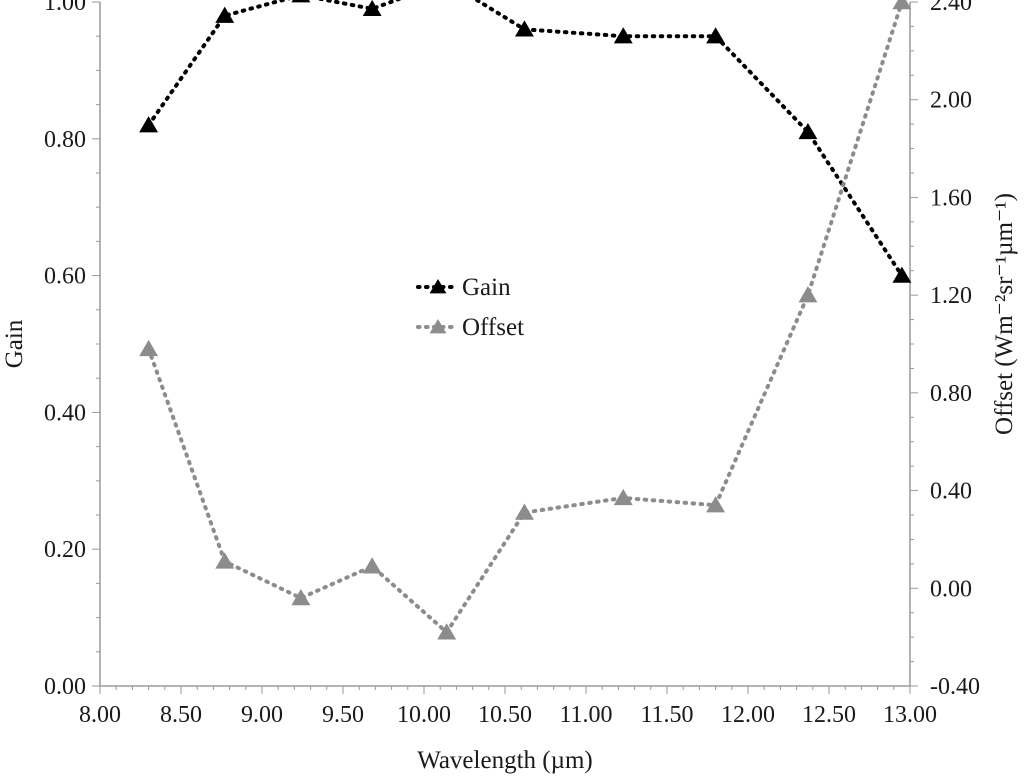 This screenshot has width=1024, height=777. I want to click on x-tick-label: 10.00, so click(424, 715).